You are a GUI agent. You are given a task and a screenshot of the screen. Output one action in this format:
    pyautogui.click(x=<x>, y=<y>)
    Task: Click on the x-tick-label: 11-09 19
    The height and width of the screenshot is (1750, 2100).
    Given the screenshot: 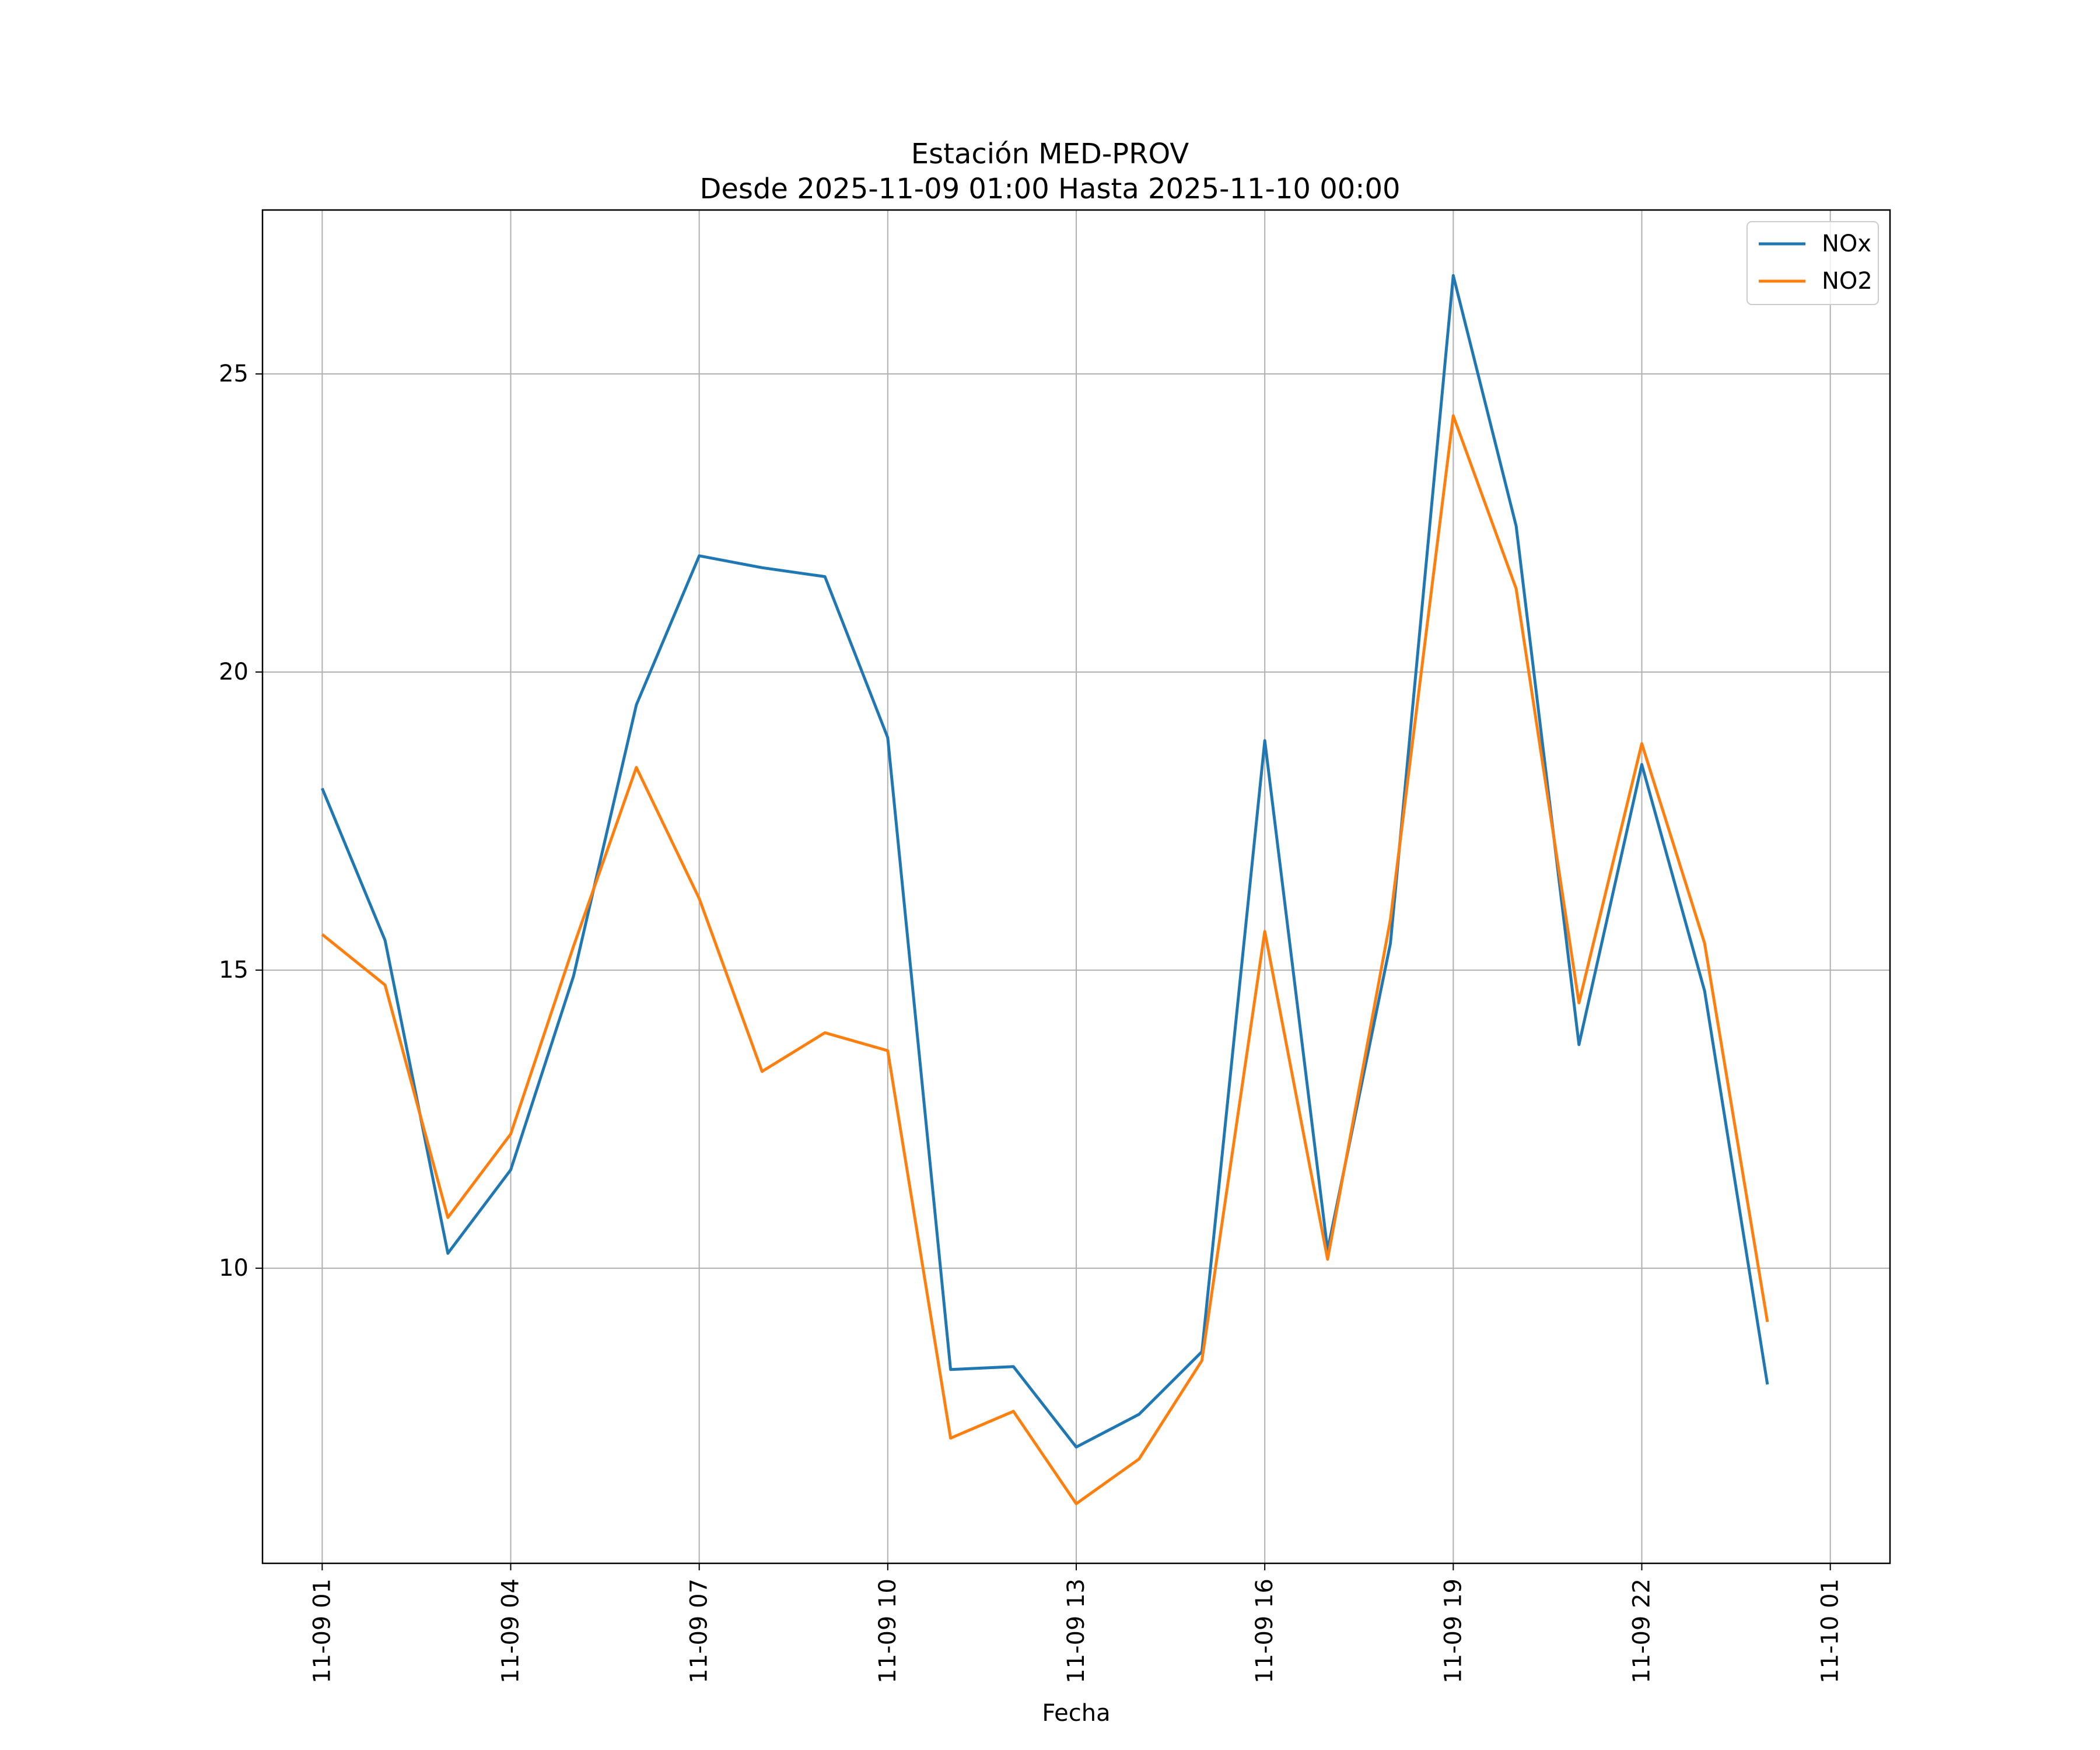 What is the action you would take?
    pyautogui.click(x=1453, y=1631)
    